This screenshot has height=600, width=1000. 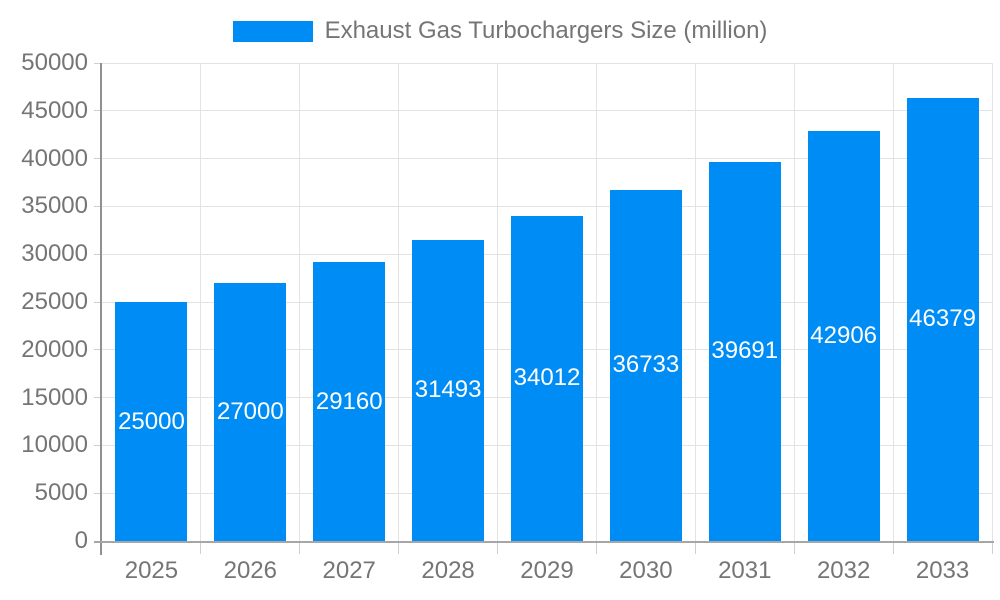 I want to click on x-axis-label: 2026, so click(x=250, y=570).